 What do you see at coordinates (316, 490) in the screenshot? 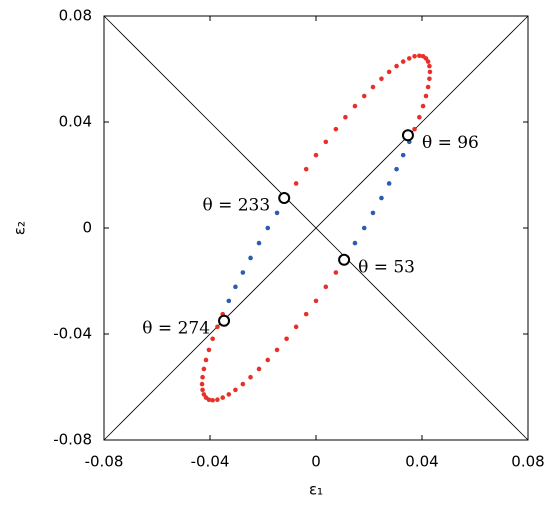
I see `x-axis-title: ε₁` at bounding box center [316, 490].